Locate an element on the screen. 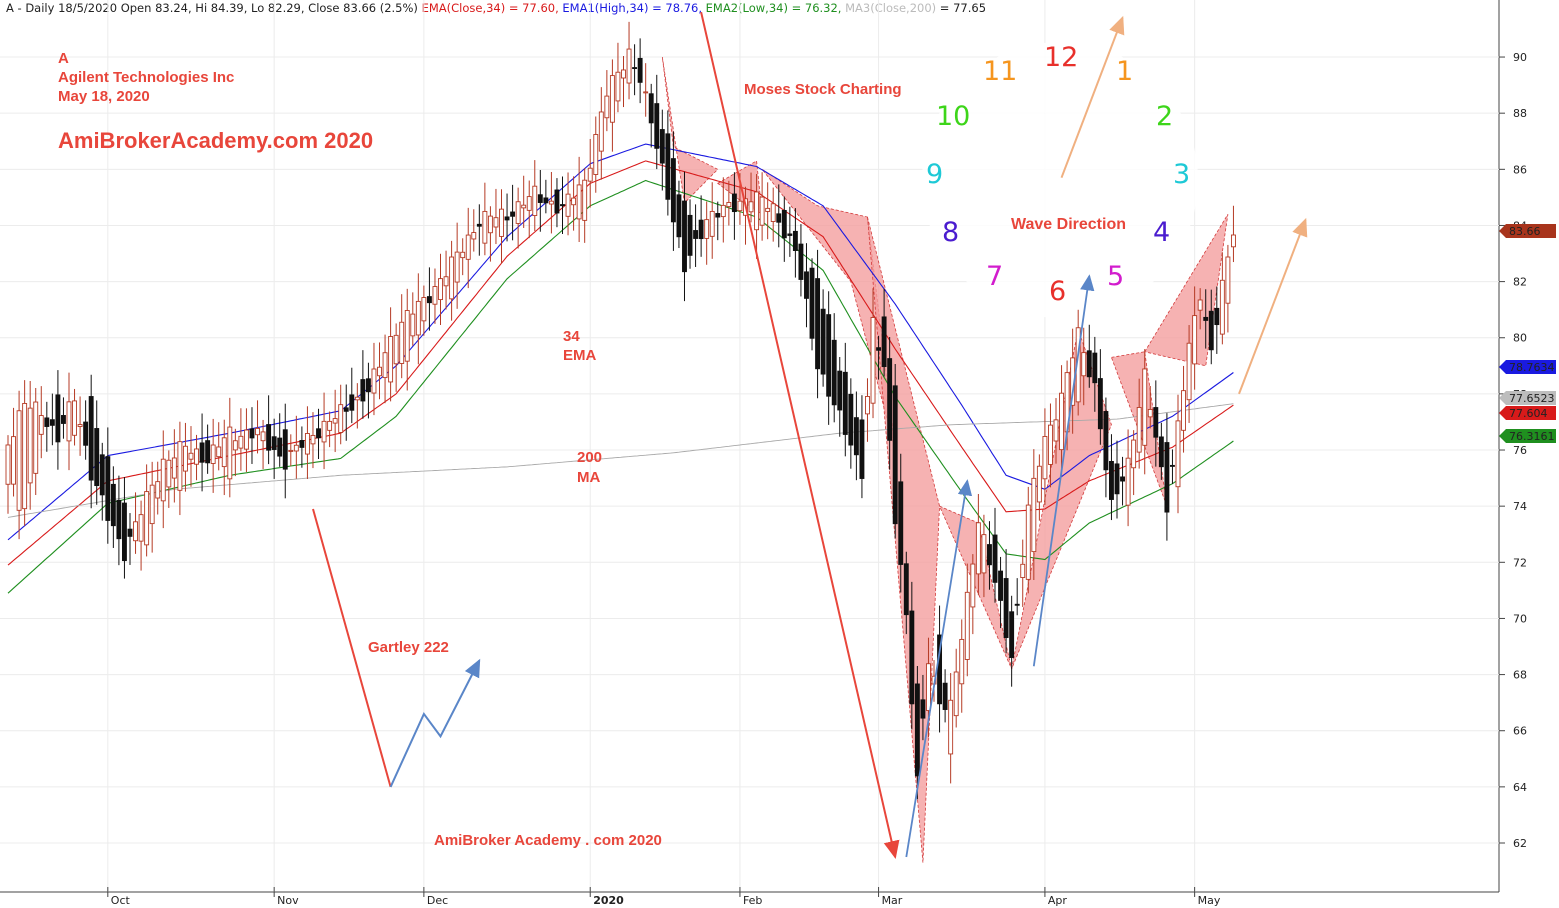  company-label: Agilent Technologies Inc is located at coordinates (146, 77).